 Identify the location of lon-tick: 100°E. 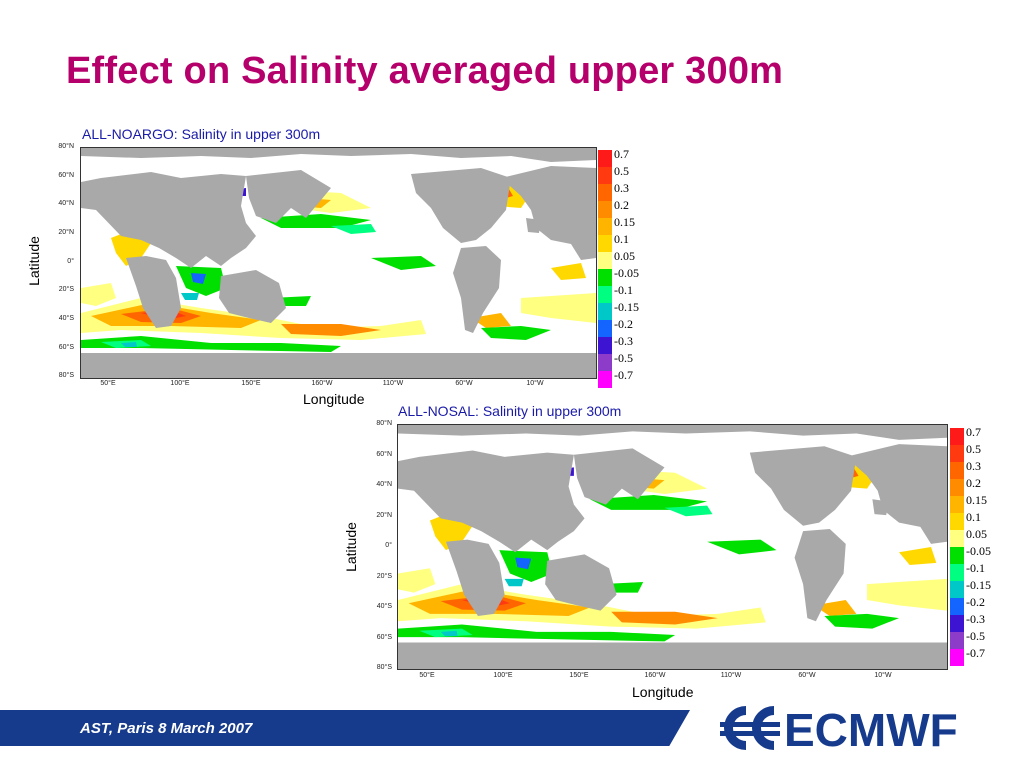
(180, 383).